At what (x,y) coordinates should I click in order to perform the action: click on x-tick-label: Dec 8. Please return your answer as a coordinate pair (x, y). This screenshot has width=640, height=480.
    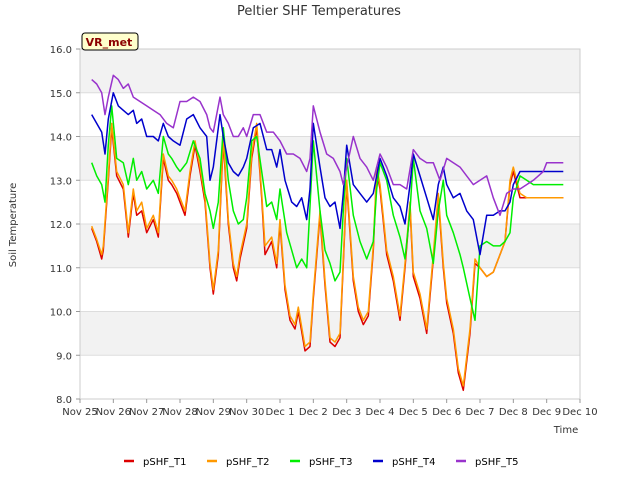
    Looking at the image, I should click on (513, 412).